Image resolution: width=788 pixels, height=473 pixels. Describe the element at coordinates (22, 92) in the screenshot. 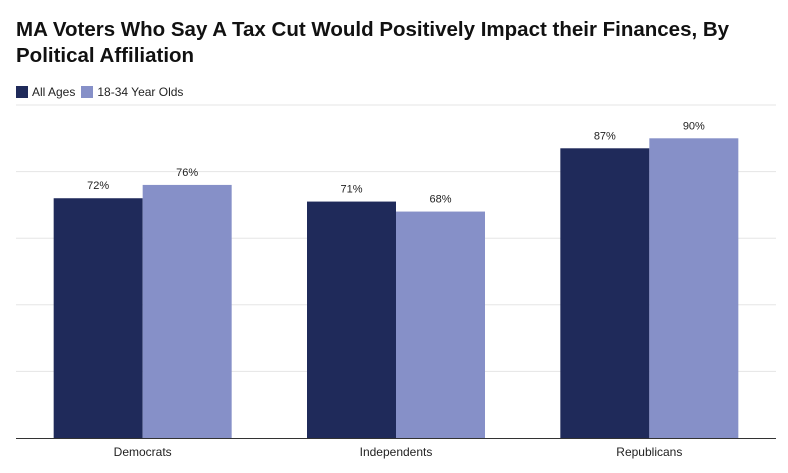

I see `legend-swatch-all-ages` at that location.